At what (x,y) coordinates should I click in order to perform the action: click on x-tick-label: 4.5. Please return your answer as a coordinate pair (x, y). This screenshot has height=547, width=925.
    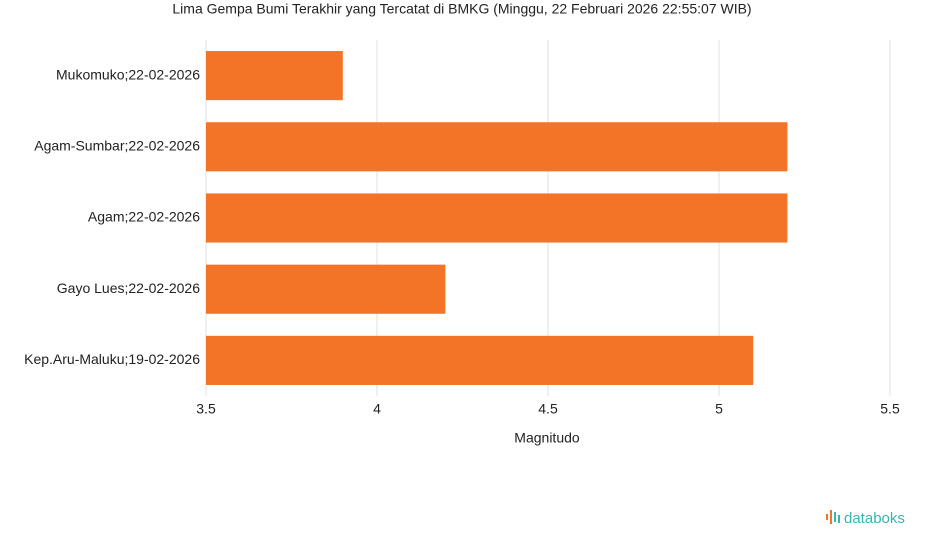
    Looking at the image, I should click on (548, 409).